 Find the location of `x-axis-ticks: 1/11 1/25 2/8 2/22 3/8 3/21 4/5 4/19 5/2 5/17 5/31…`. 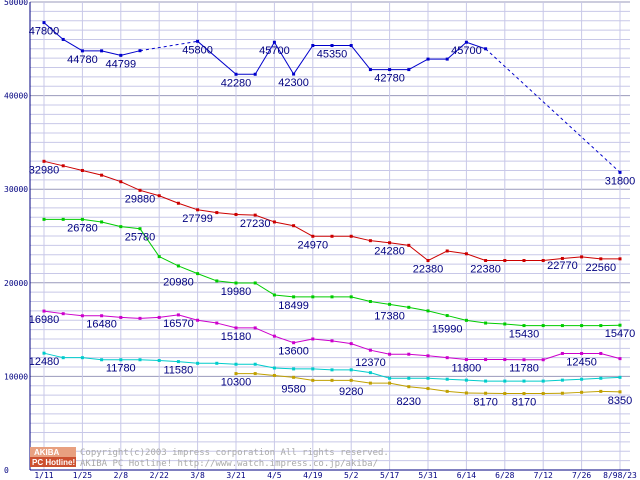

x-axis-ticks: 1/11 1/25 2/8 2/22 3/8 3/21 4/5 4/19 5/2 5/17 5/31… is located at coordinates (335, 475).